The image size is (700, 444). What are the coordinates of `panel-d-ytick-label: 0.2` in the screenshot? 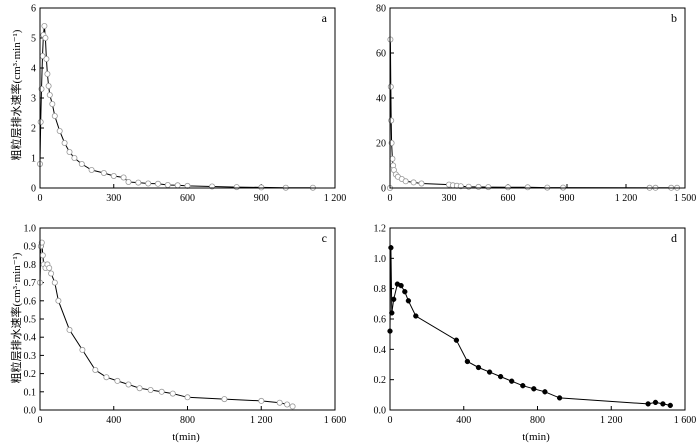 It's located at (380, 380).